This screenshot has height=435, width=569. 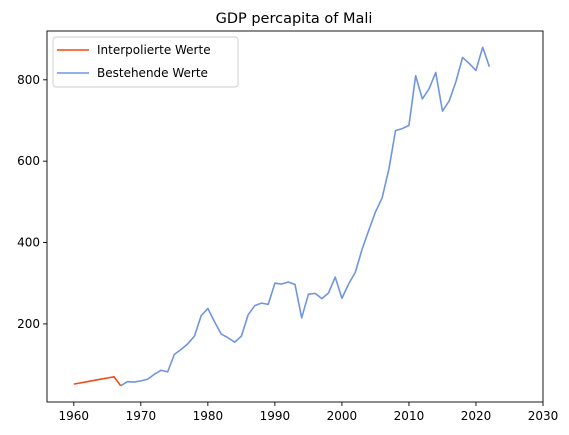 I want to click on x-tick-label-1980: 1980, so click(x=208, y=416).